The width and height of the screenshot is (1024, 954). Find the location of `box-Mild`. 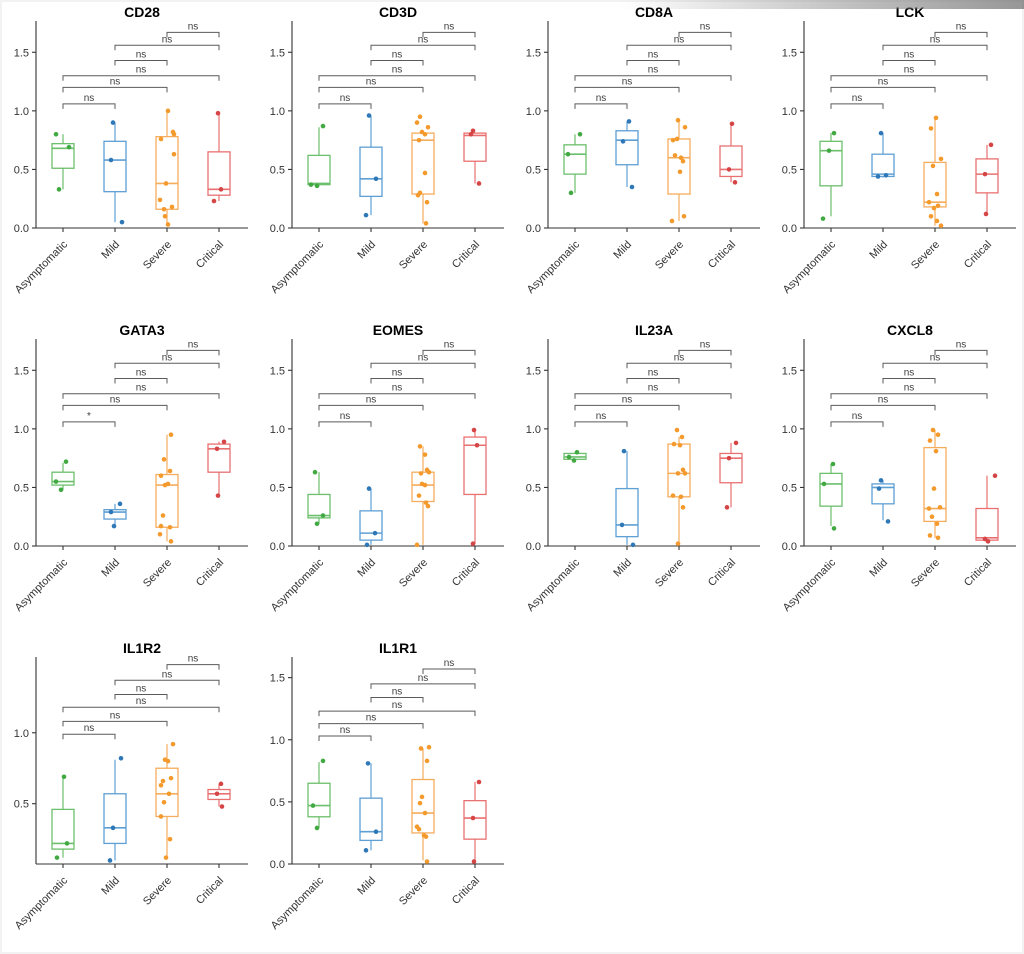

box-Mild is located at coordinates (883, 165).